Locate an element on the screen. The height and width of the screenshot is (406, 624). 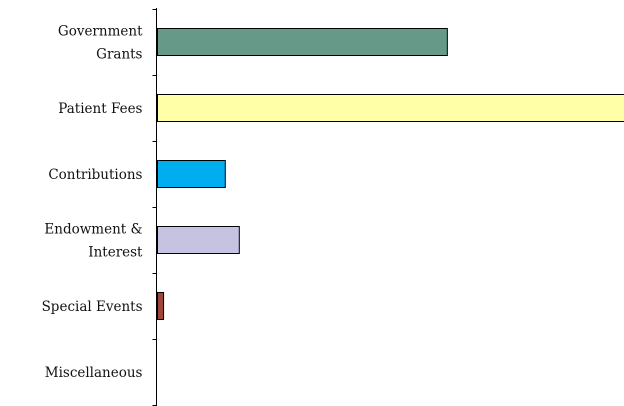
category-label: Special Events is located at coordinates (92, 307).